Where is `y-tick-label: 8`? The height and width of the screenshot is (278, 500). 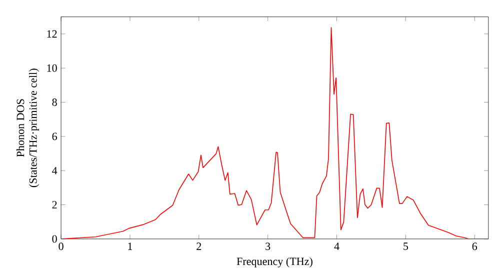 y-tick-label: 8 is located at coordinates (54, 102).